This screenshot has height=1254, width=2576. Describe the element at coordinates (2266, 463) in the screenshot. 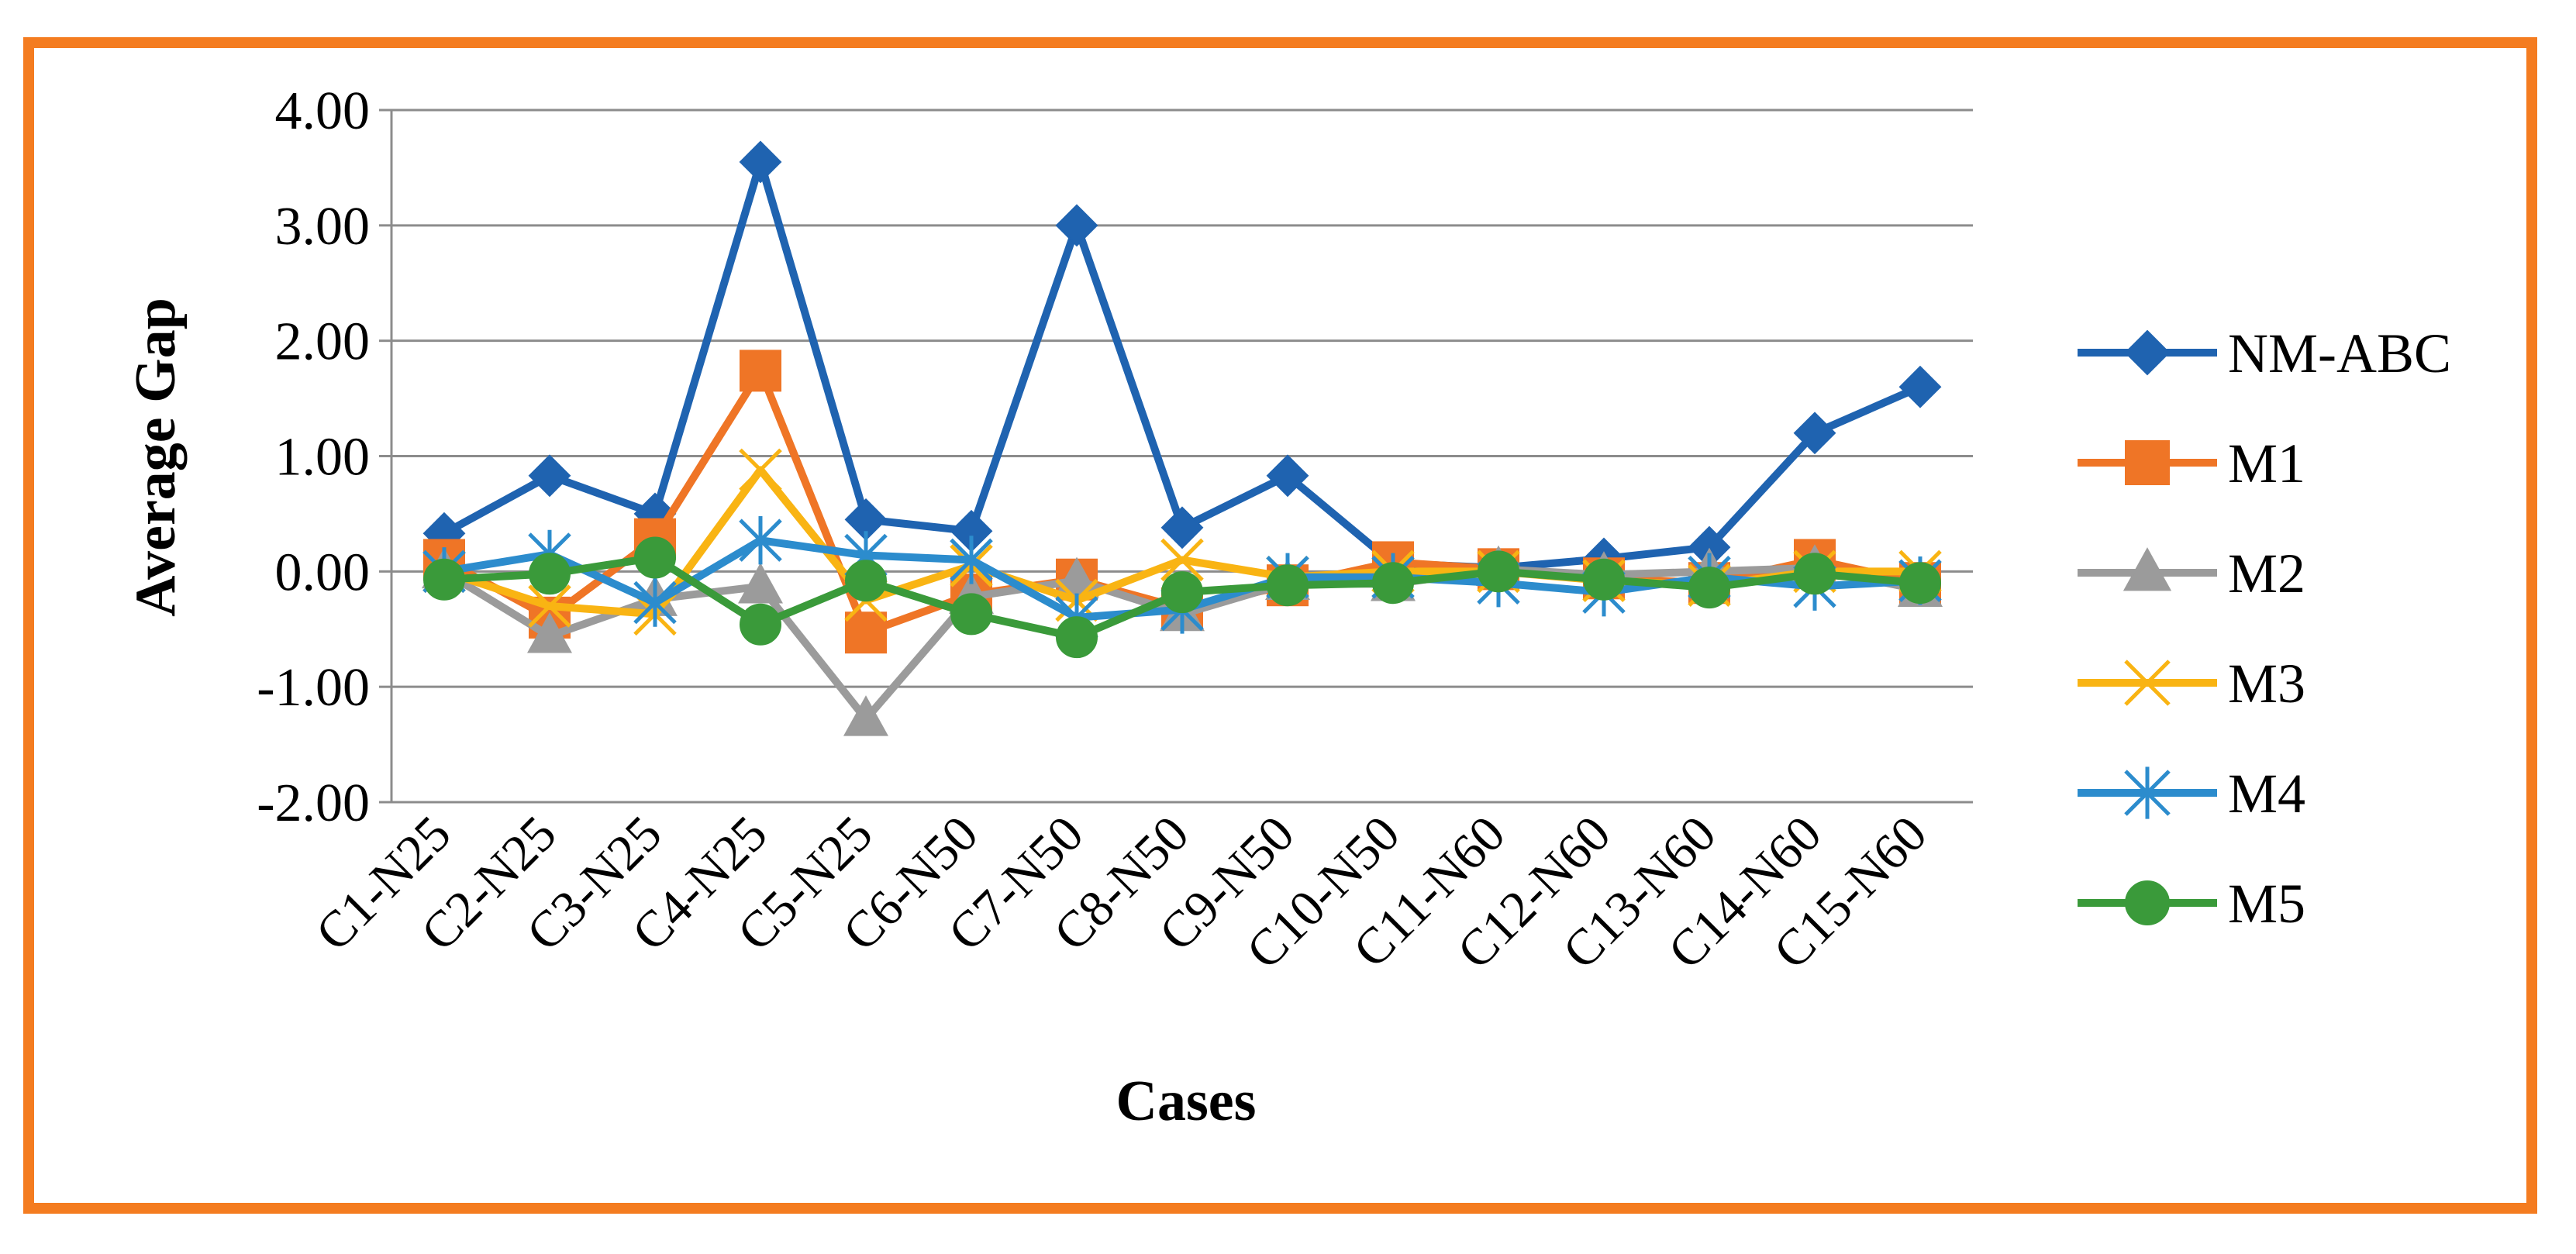

I see `legend-label-m1: M1` at that location.